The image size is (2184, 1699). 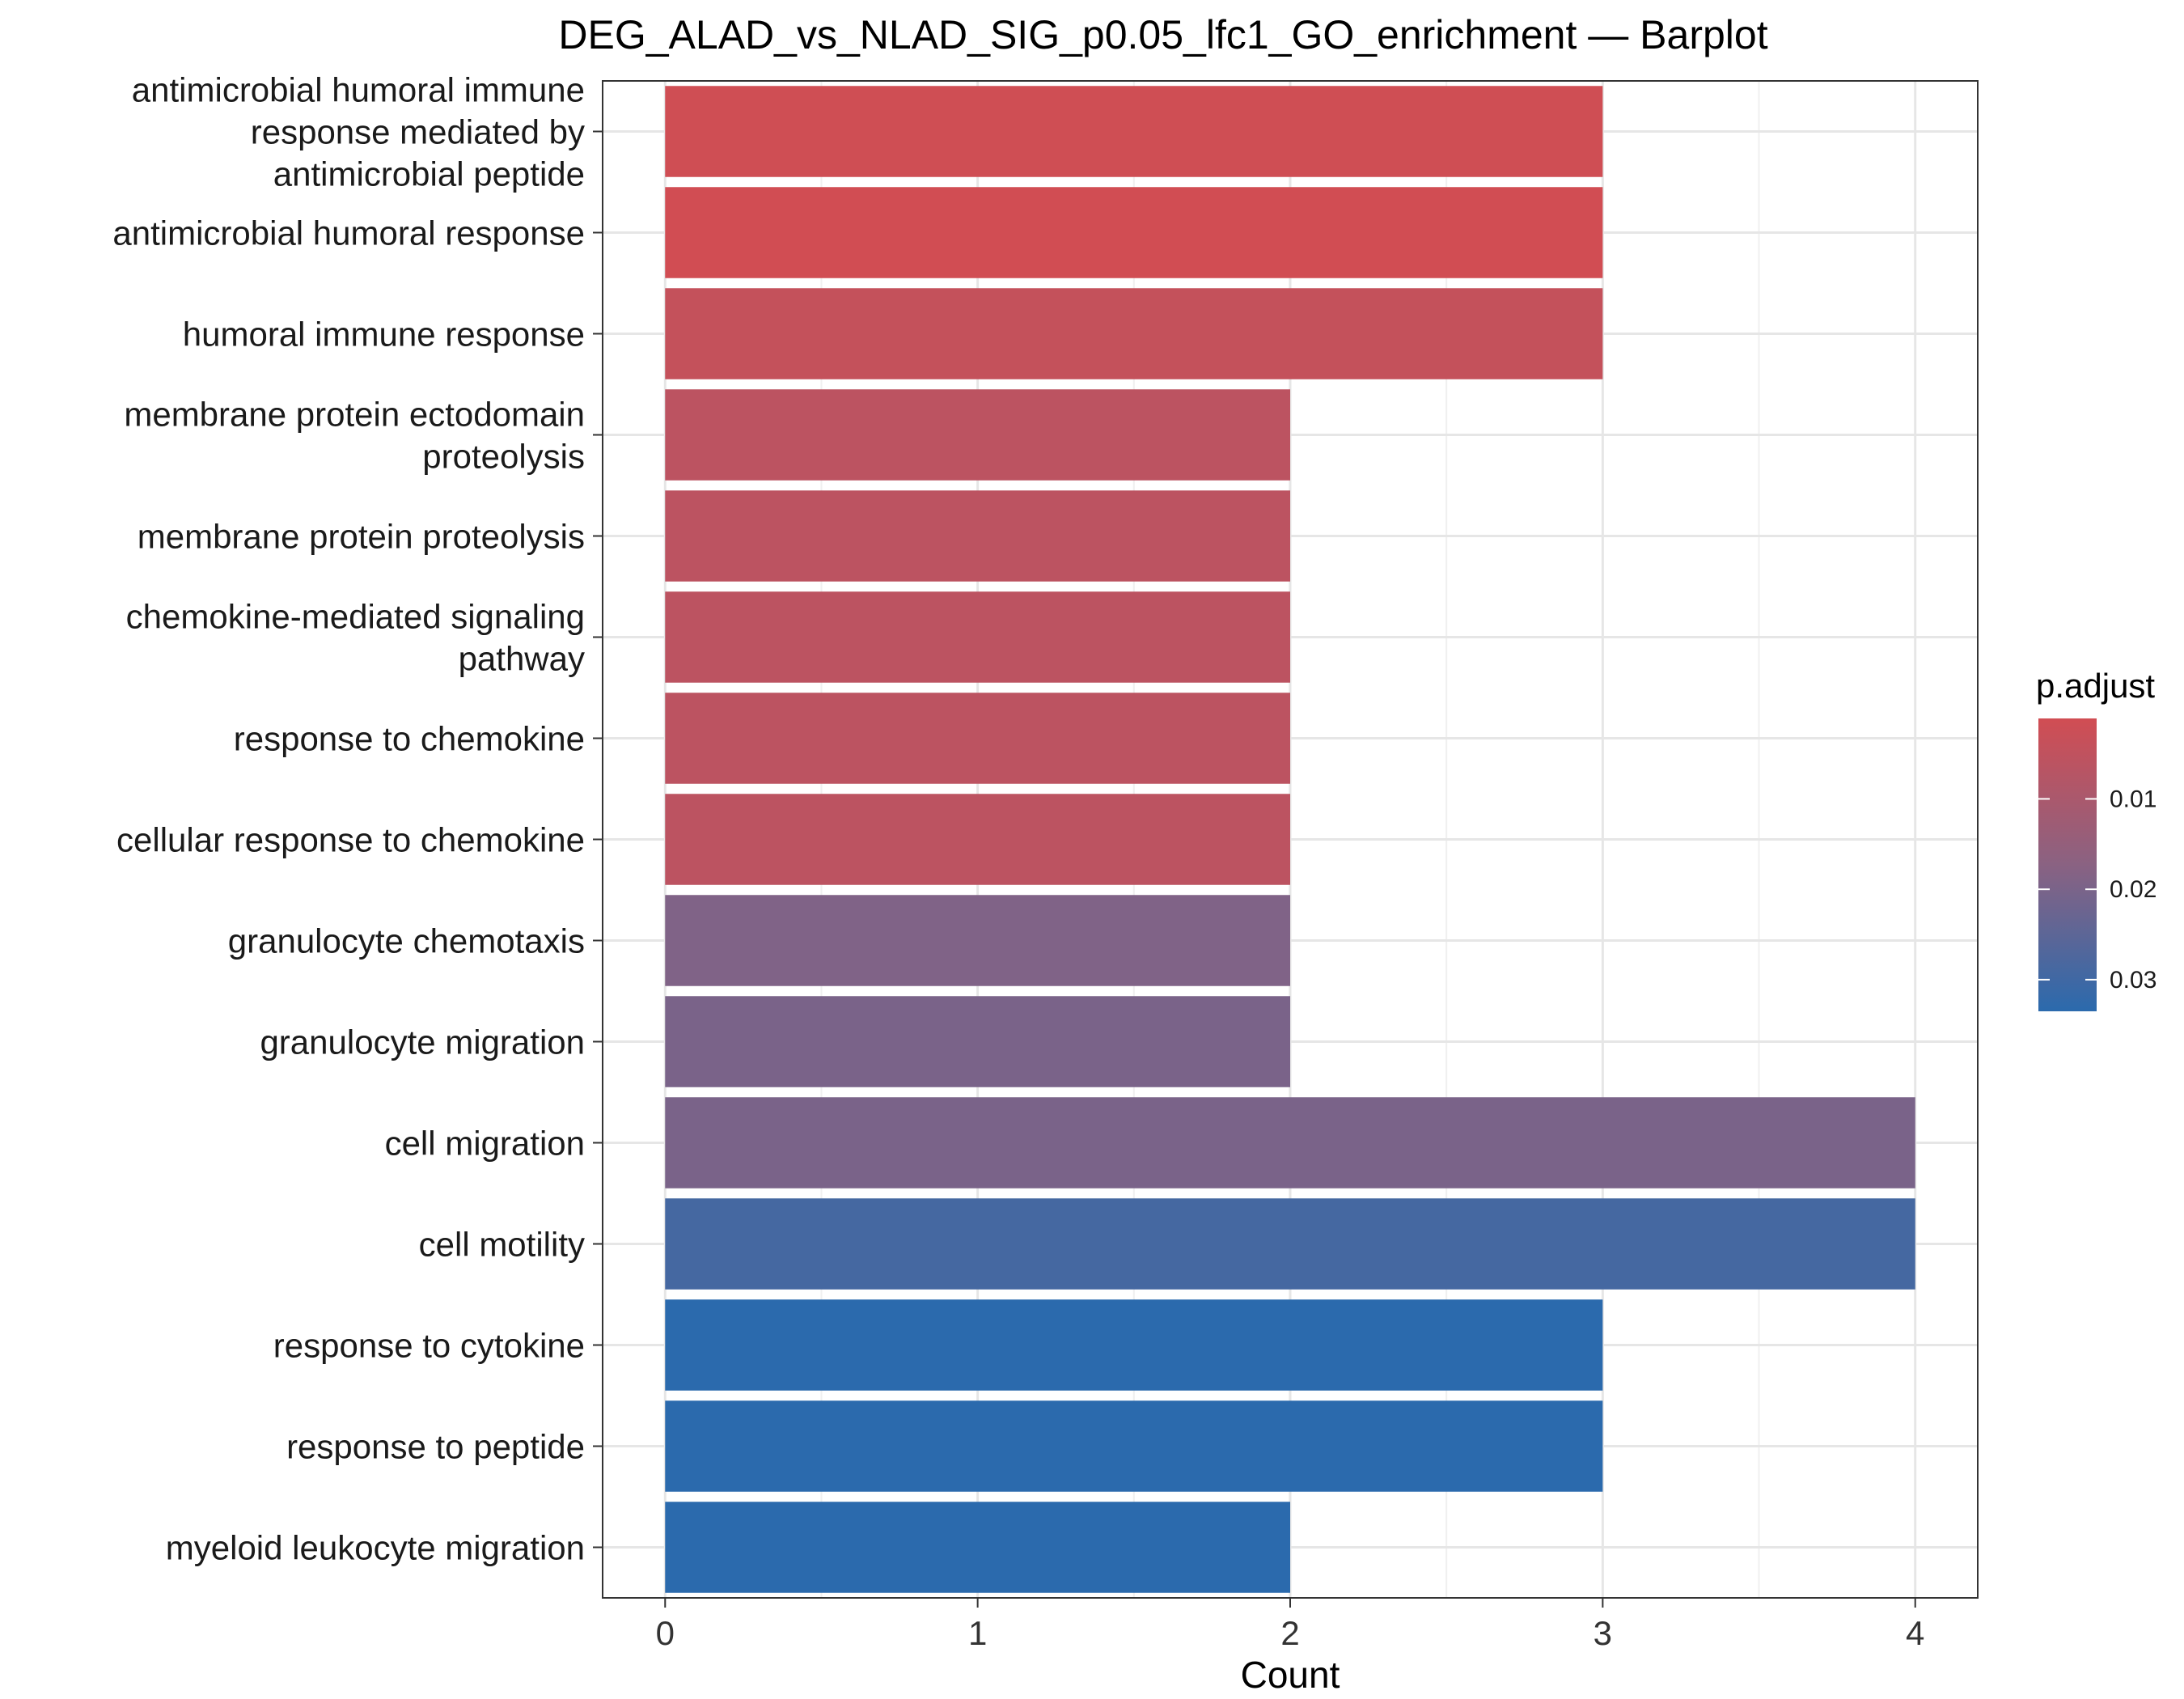 I want to click on category-label-line: humoral immune response, so click(x=384, y=335).